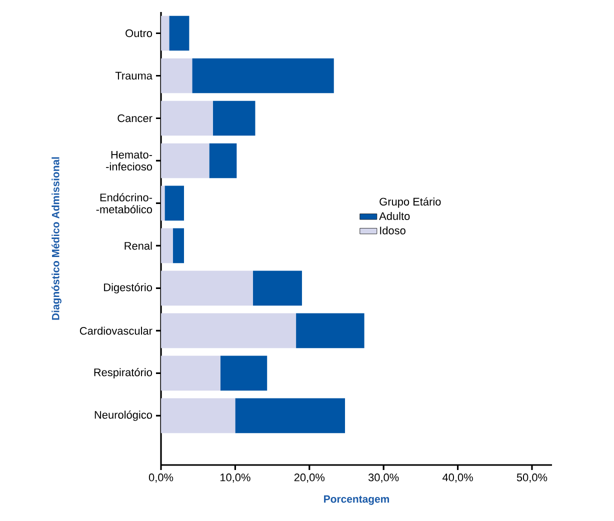 The height and width of the screenshot is (521, 614). Describe the element at coordinates (309, 478) in the screenshot. I see `x-tick-label: 20,0%` at that location.